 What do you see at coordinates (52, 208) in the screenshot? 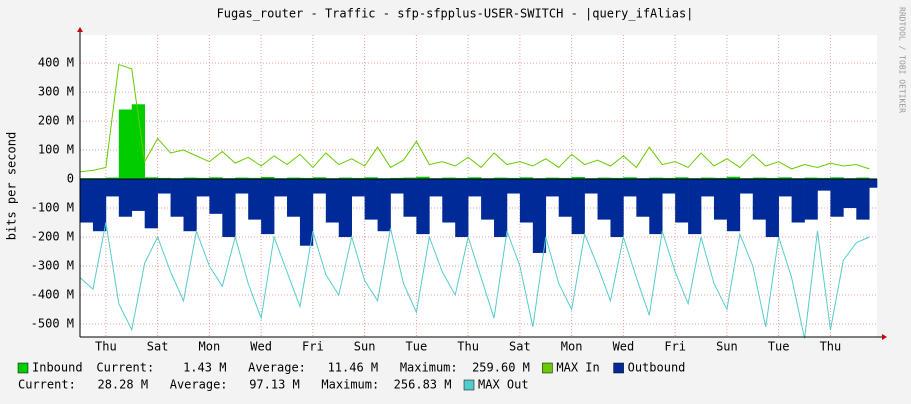
I see `y-tick-label: -100 M` at bounding box center [52, 208].